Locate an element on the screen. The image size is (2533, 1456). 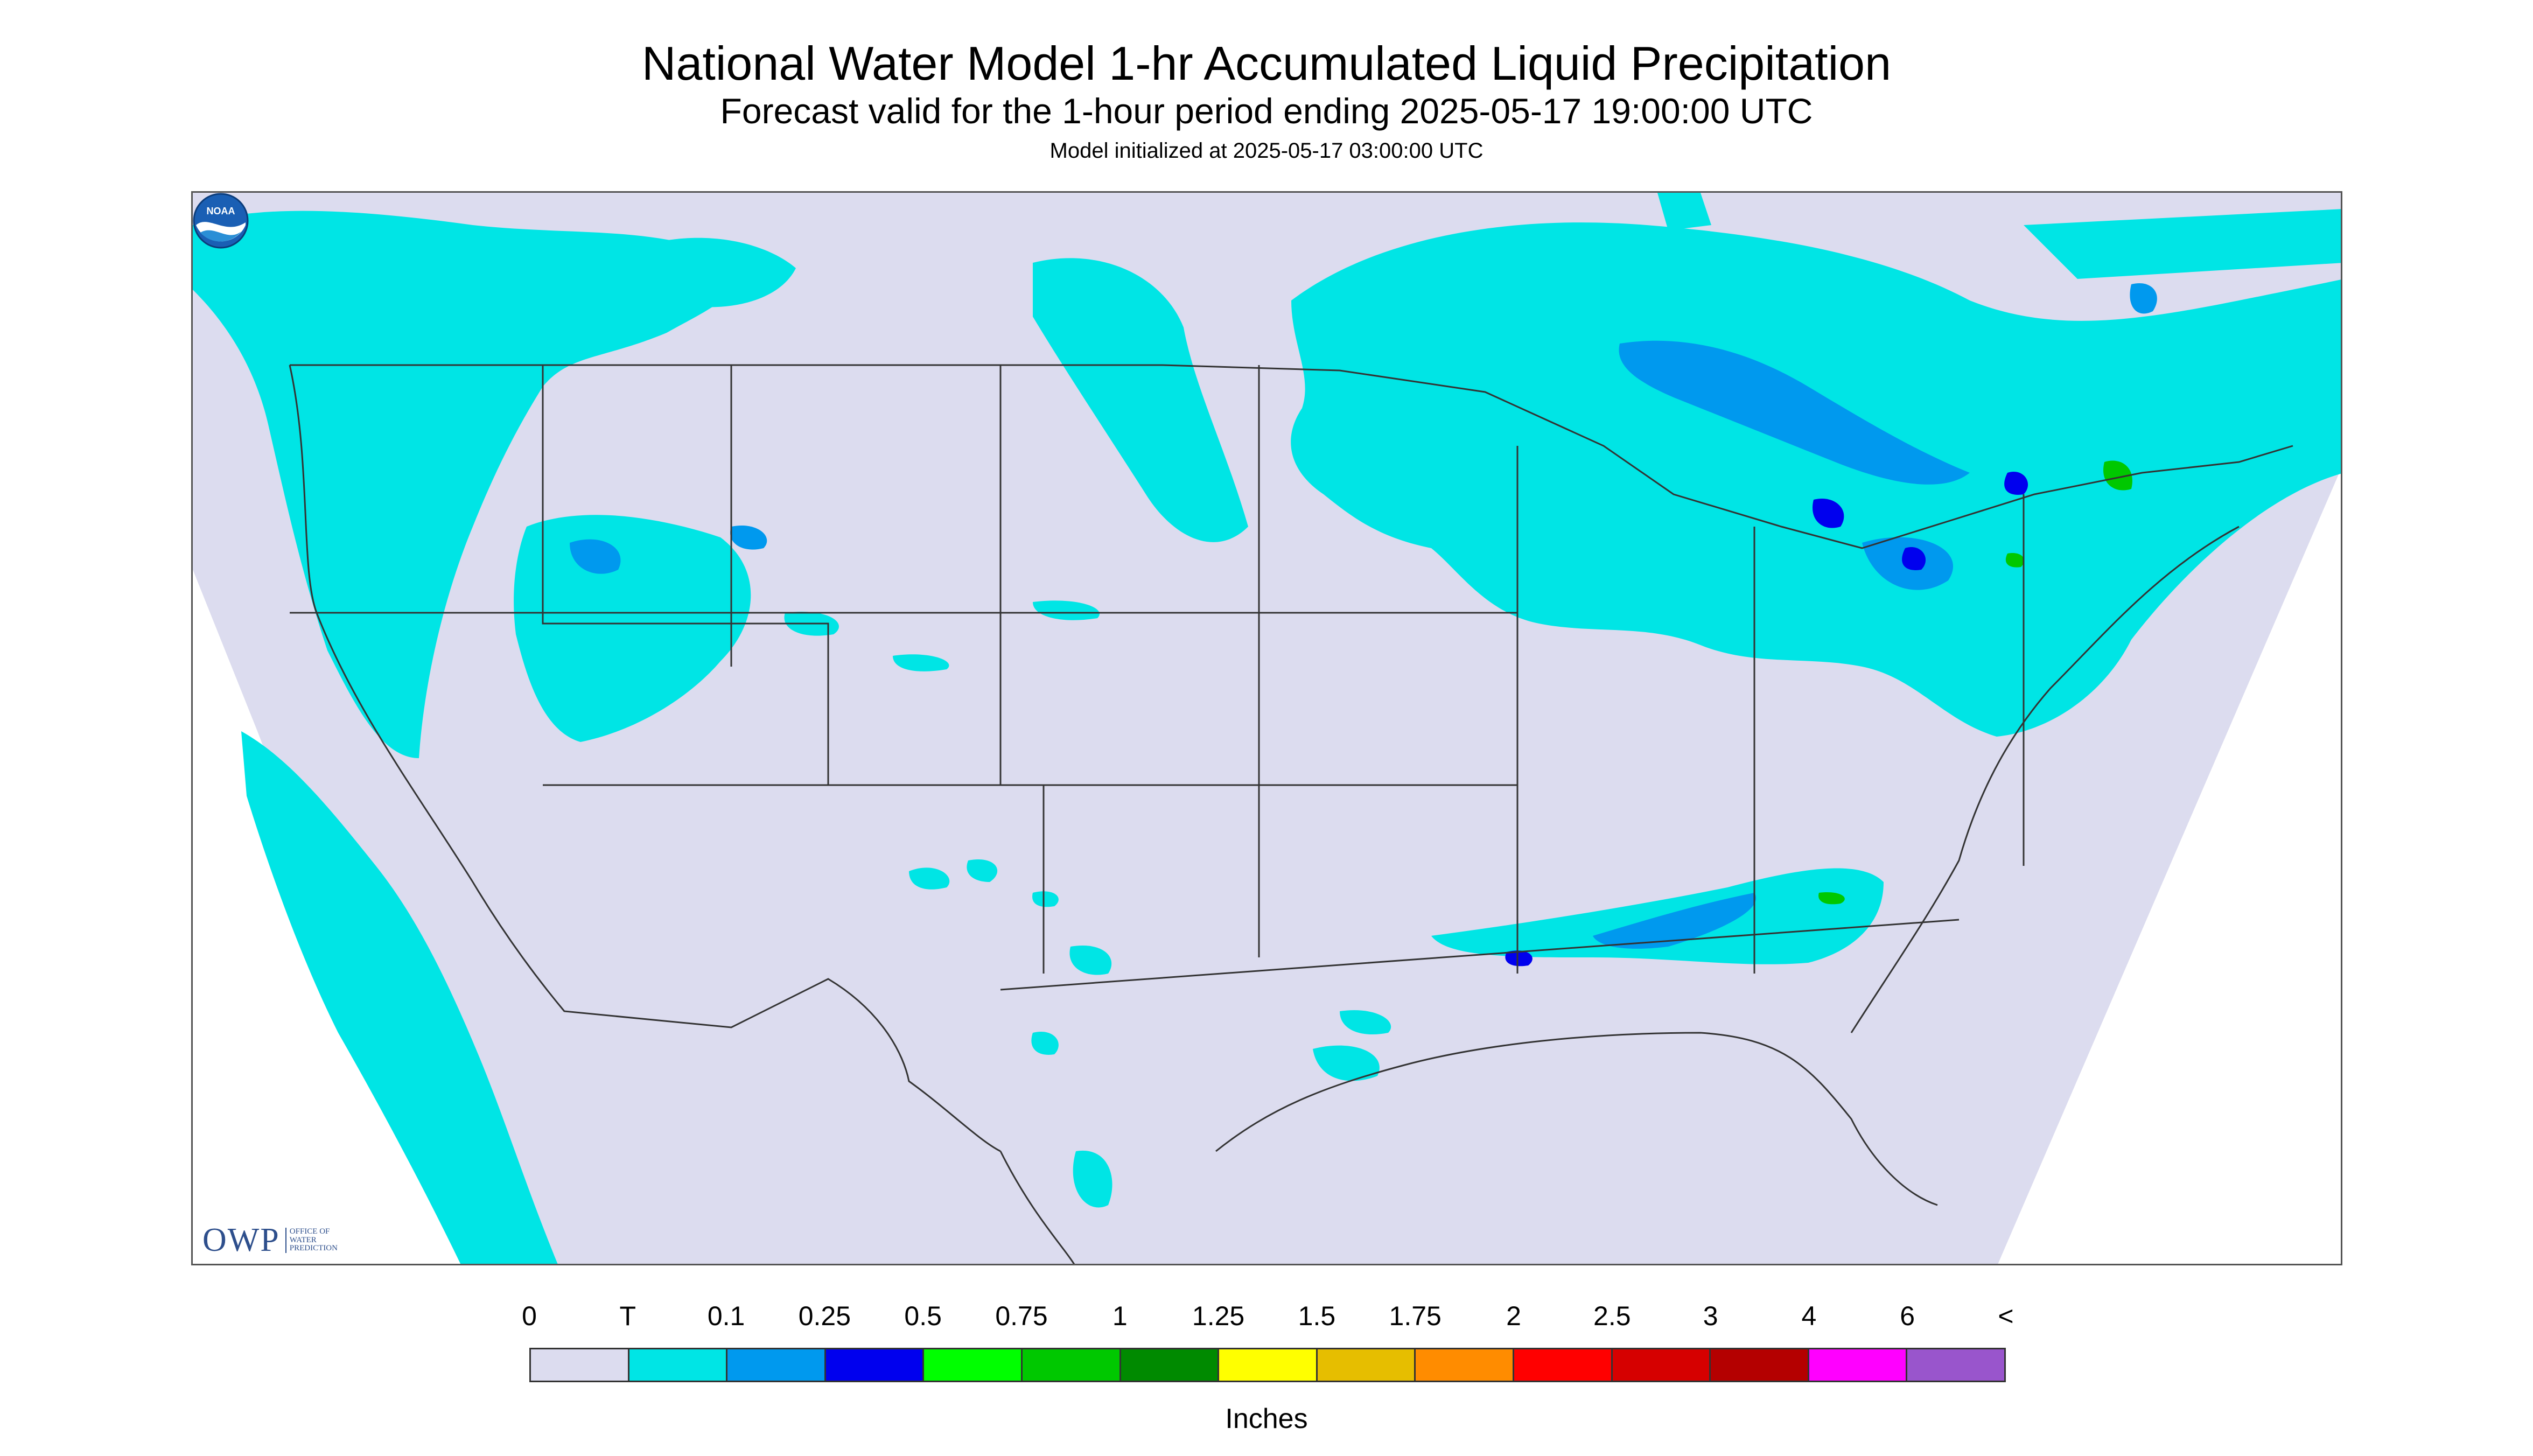
legend-label: < is located at coordinates (2006, 1316).